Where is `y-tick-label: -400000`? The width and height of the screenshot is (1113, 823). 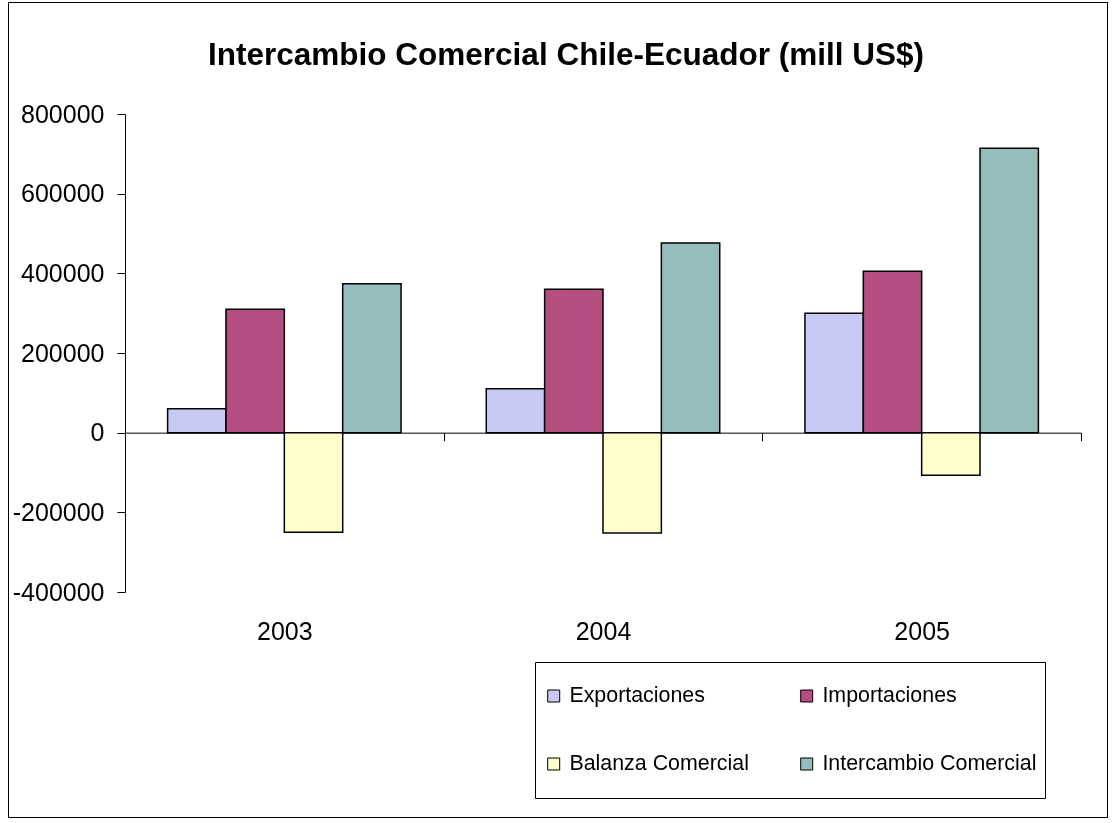
y-tick-label: -400000 is located at coordinates (58, 591).